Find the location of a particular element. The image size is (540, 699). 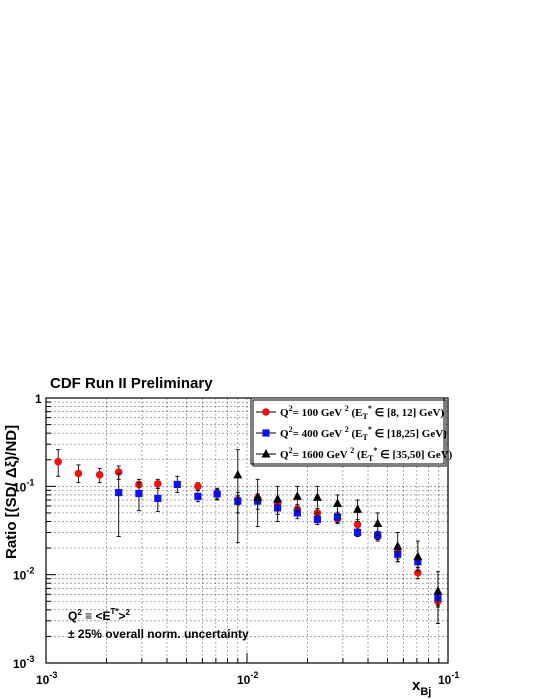

y-tick-label: 10⁻² is located at coordinates (23, 574).